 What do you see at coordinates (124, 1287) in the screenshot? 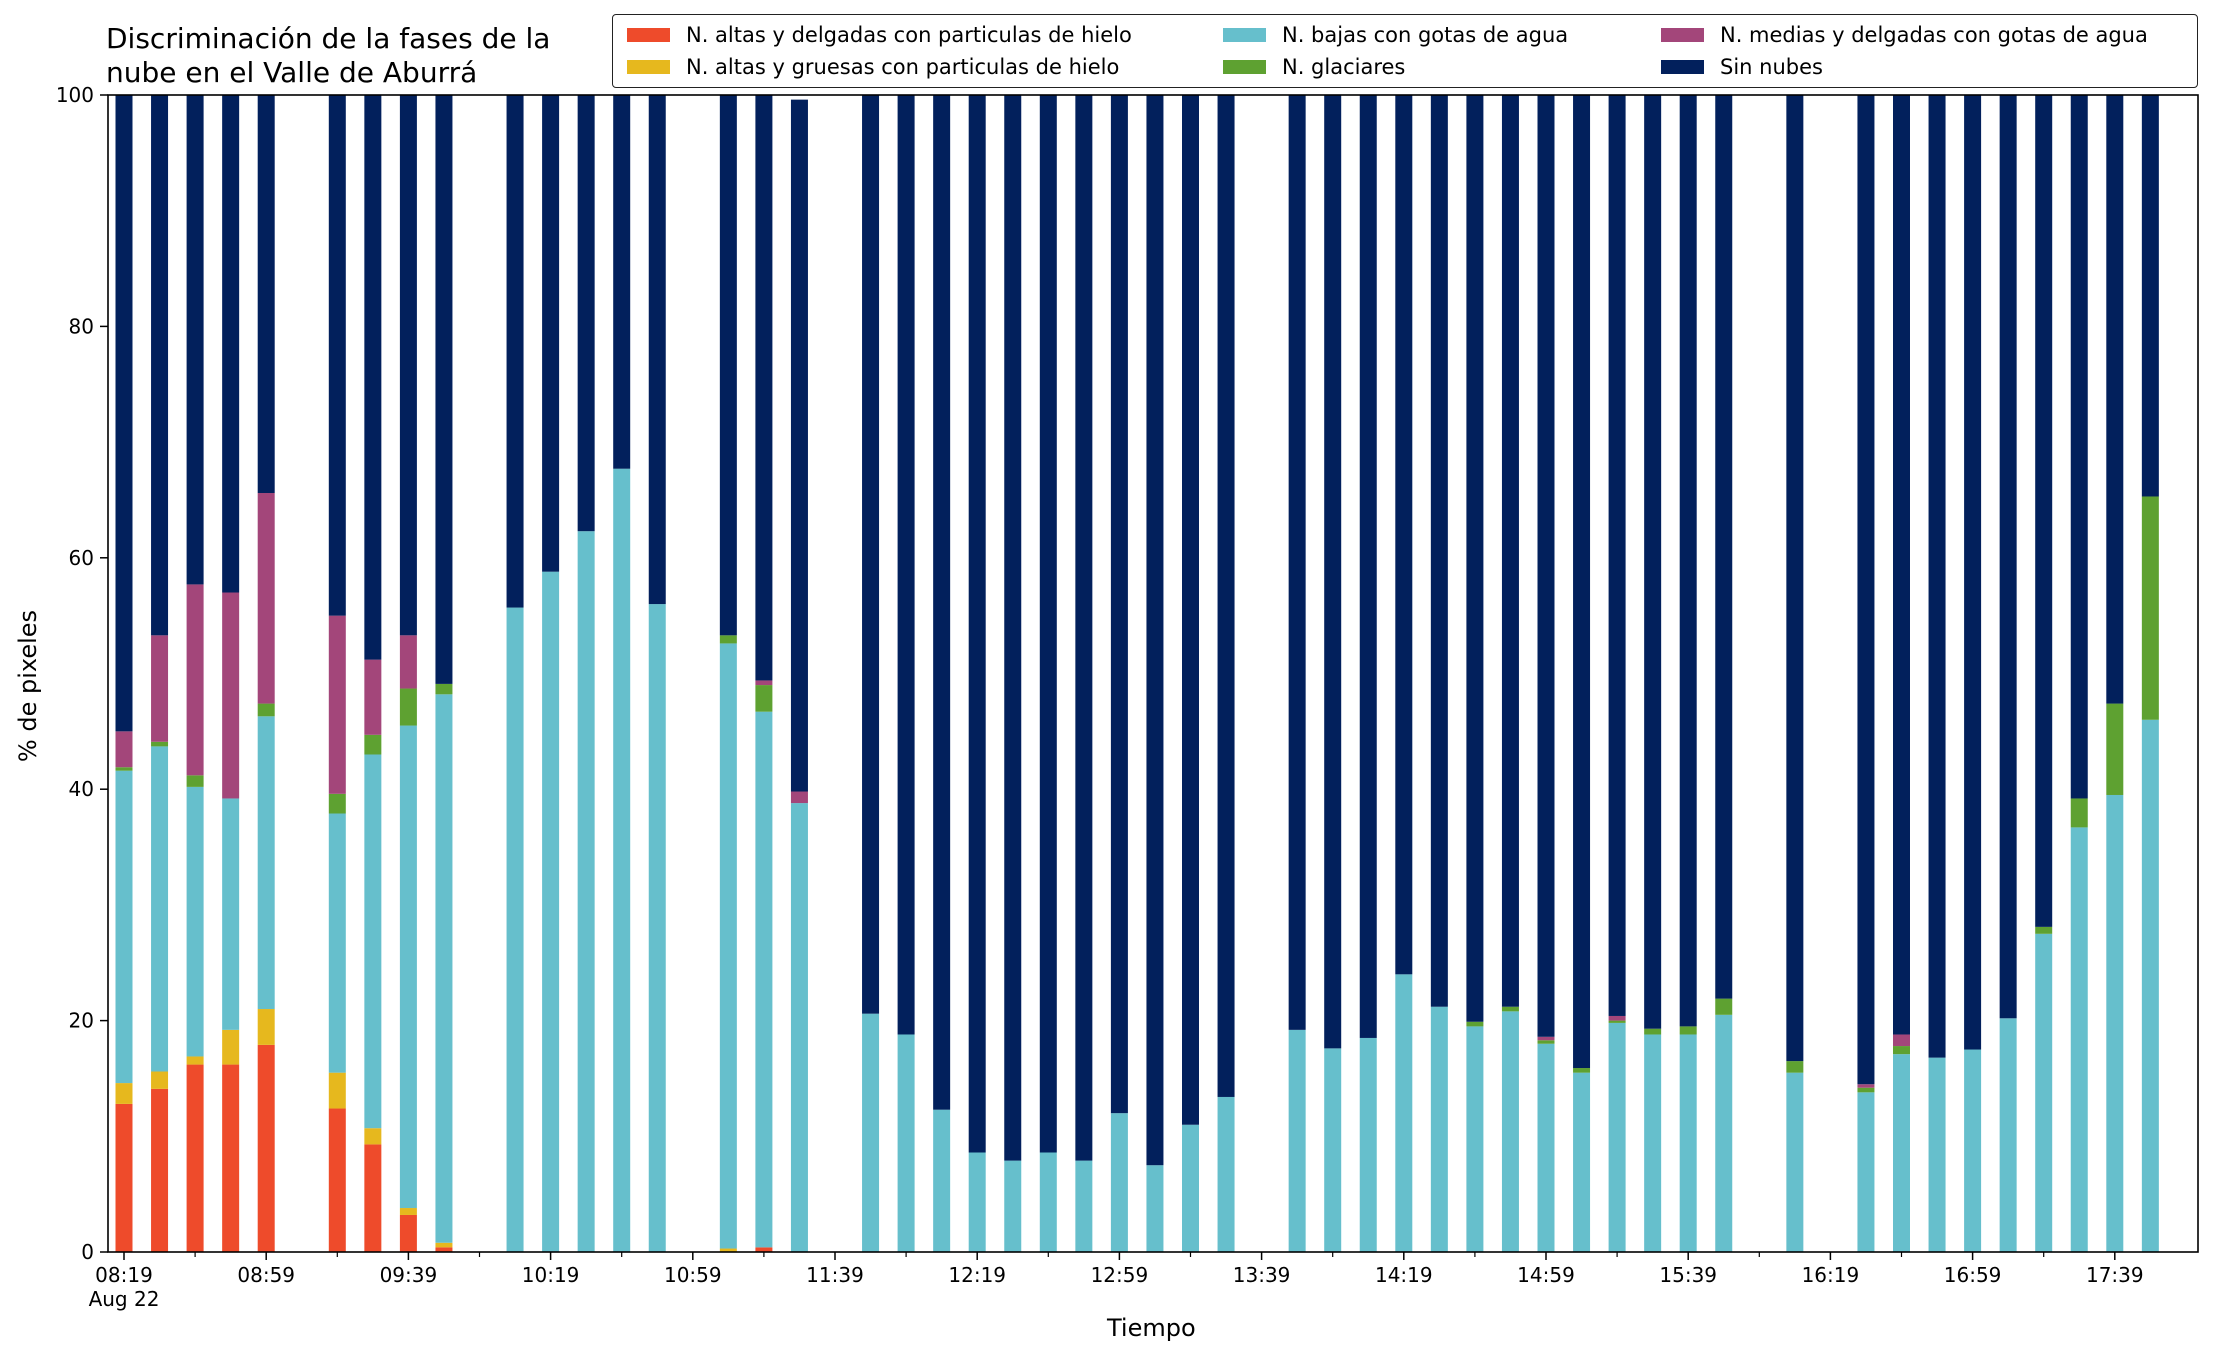
I see `x-tick-label: 08:19 Aug 22` at bounding box center [124, 1287].